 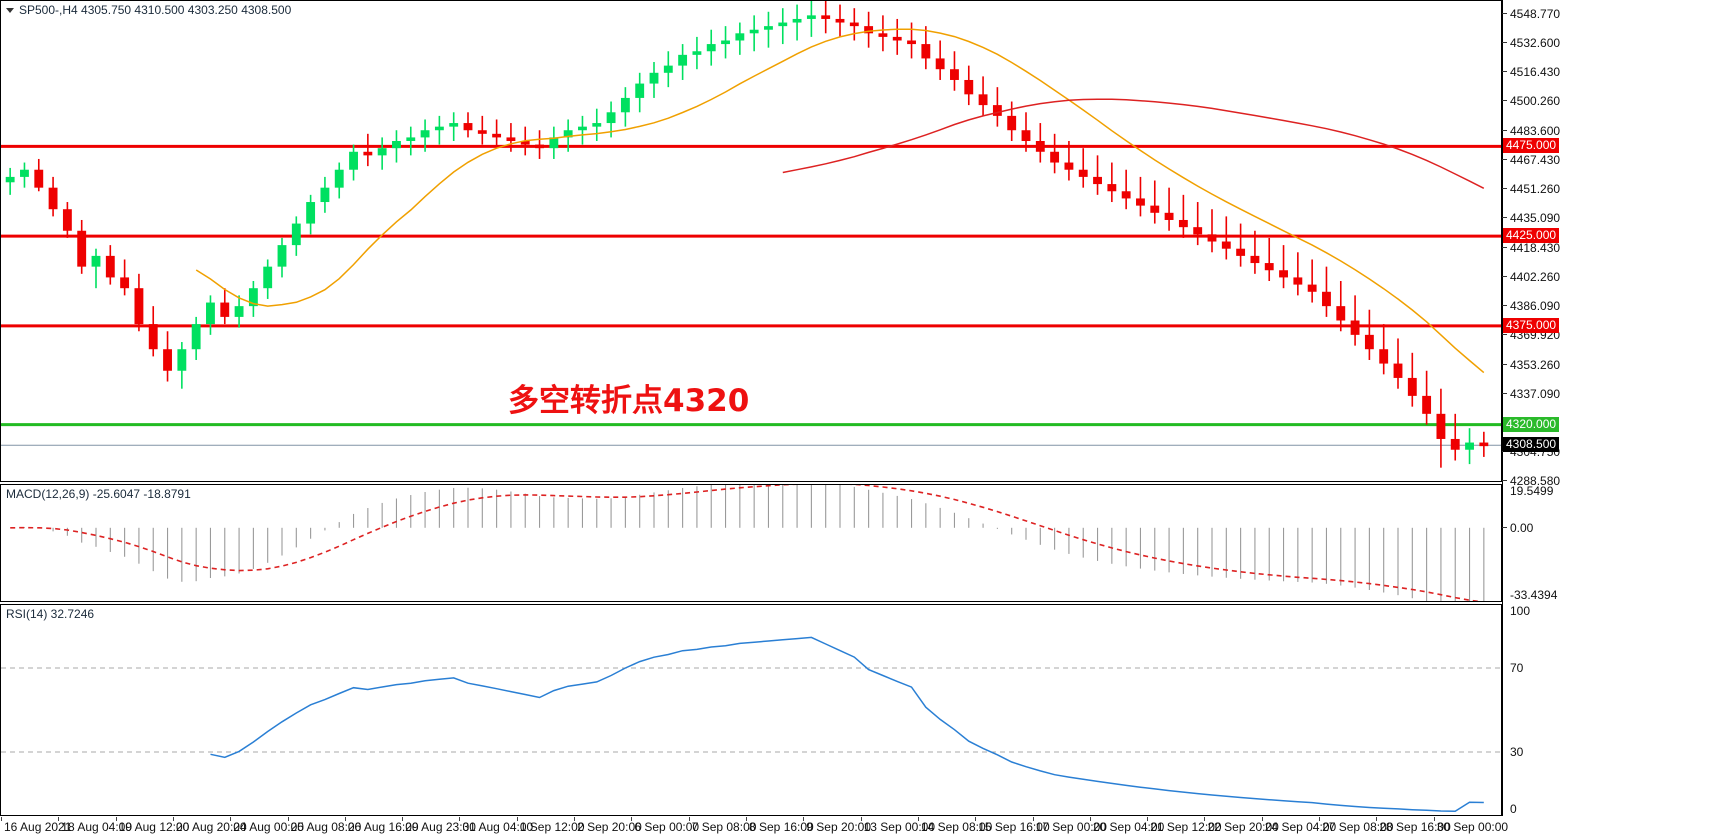 What do you see at coordinates (1531, 71) in the screenshot?
I see `price-axis-tick: 4516.430` at bounding box center [1531, 71].